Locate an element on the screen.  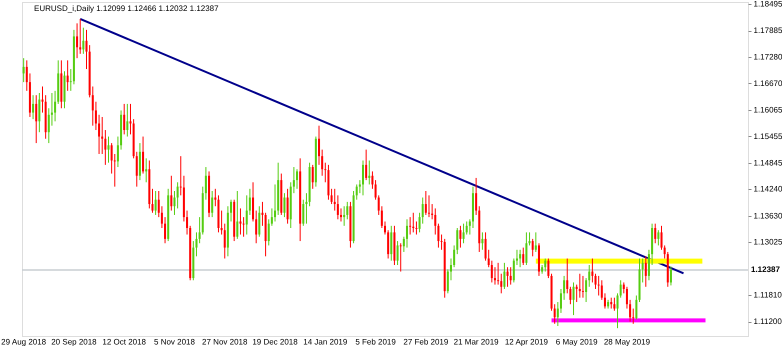
y-tick-label: 1.14845 is located at coordinates (768, 163).